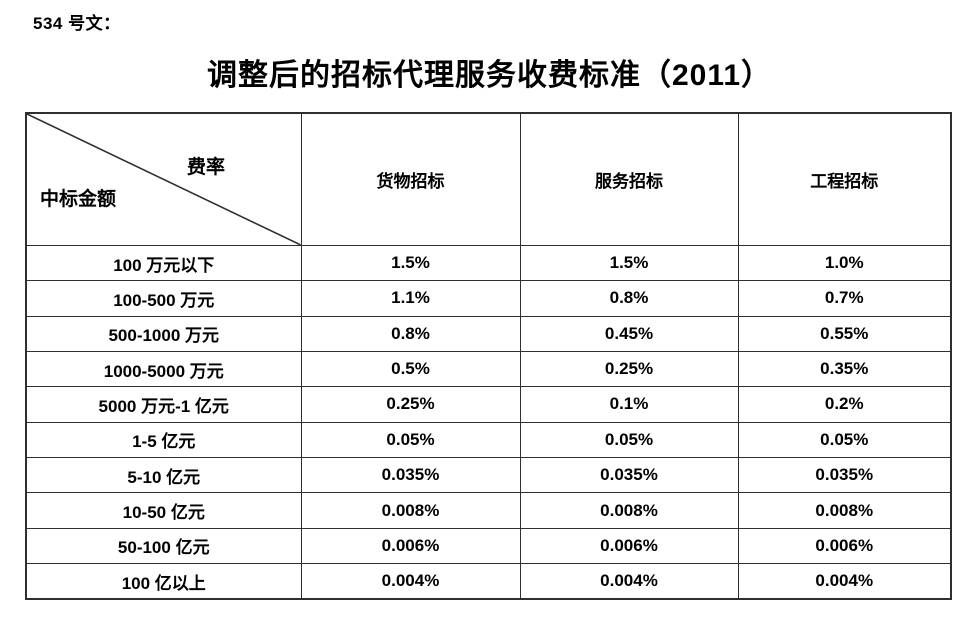  I want to click on corner-label-amount: 中标金额, so click(78, 199).